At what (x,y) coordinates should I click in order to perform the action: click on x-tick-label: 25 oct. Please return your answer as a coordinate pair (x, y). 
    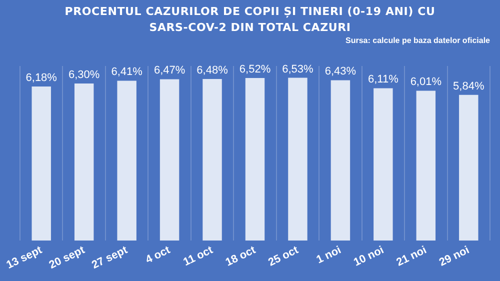
    Looking at the image, I should click on (283, 256).